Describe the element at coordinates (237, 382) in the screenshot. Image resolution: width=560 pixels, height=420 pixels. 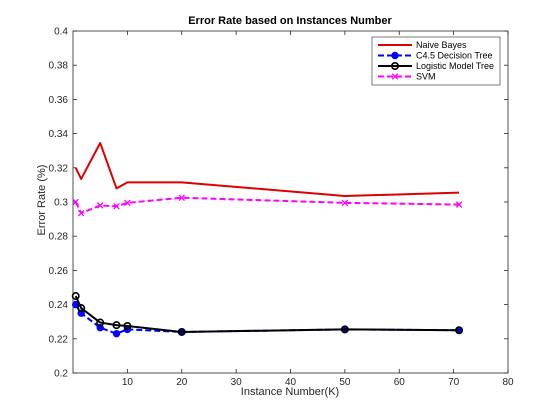
I see `x-tick-label: 30` at that location.